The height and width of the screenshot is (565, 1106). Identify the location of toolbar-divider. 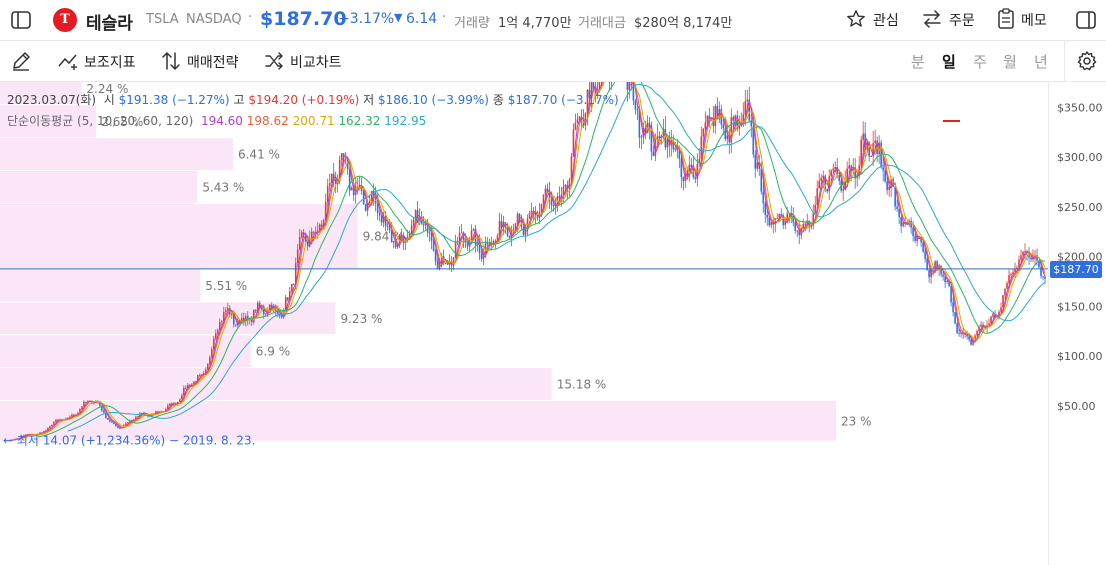
(1064, 61).